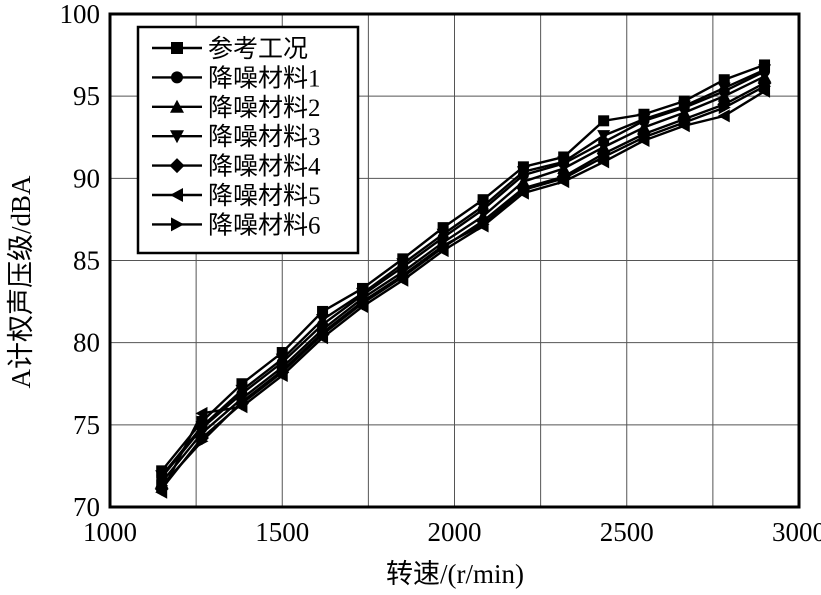 The width and height of the screenshot is (821, 595). What do you see at coordinates (455, 532) in the screenshot?
I see `x-tick-label: 2000` at bounding box center [455, 532].